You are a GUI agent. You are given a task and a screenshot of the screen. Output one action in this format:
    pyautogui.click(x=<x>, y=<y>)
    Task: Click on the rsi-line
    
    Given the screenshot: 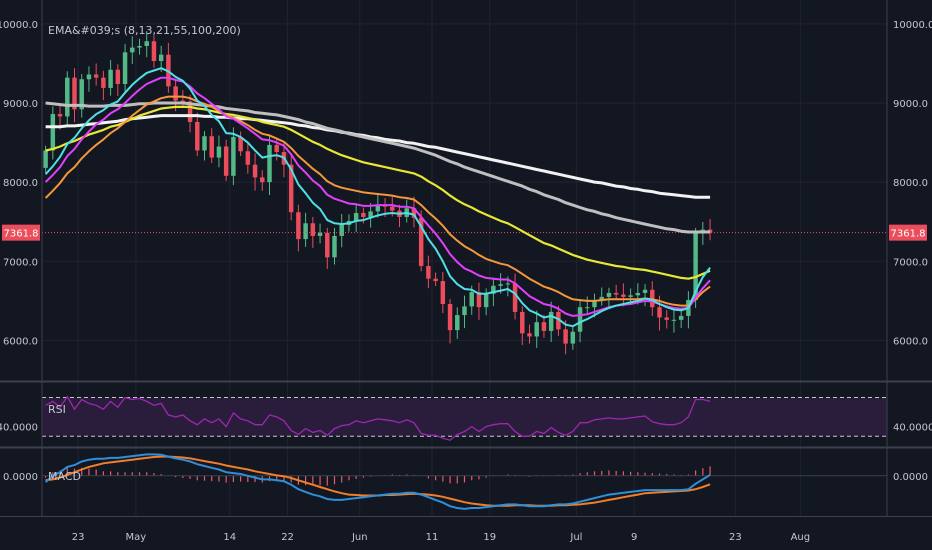 What is the action you would take?
    pyautogui.click(x=378, y=418)
    